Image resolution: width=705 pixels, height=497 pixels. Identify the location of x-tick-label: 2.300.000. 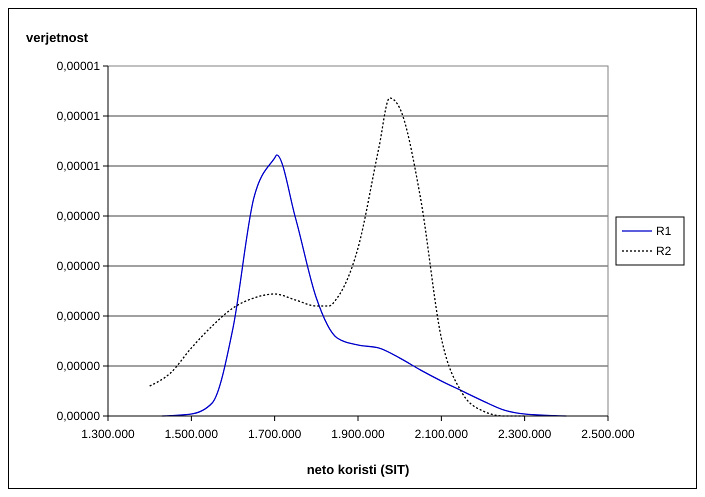
(525, 434).